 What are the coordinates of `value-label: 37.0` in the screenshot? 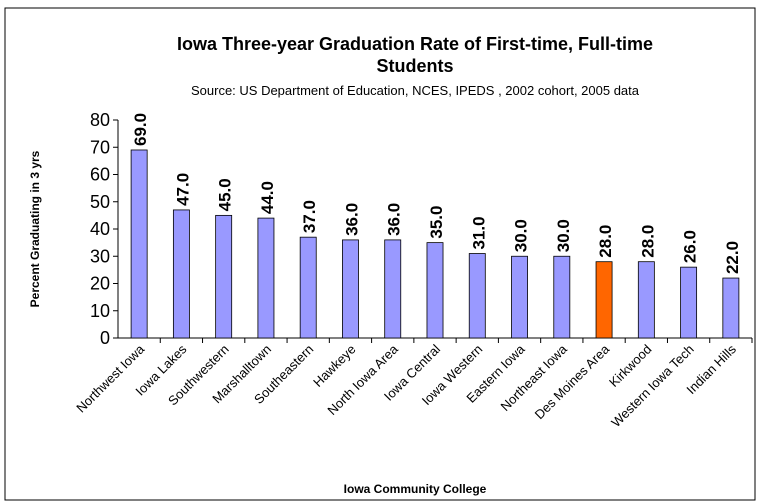 It's located at (309, 216).